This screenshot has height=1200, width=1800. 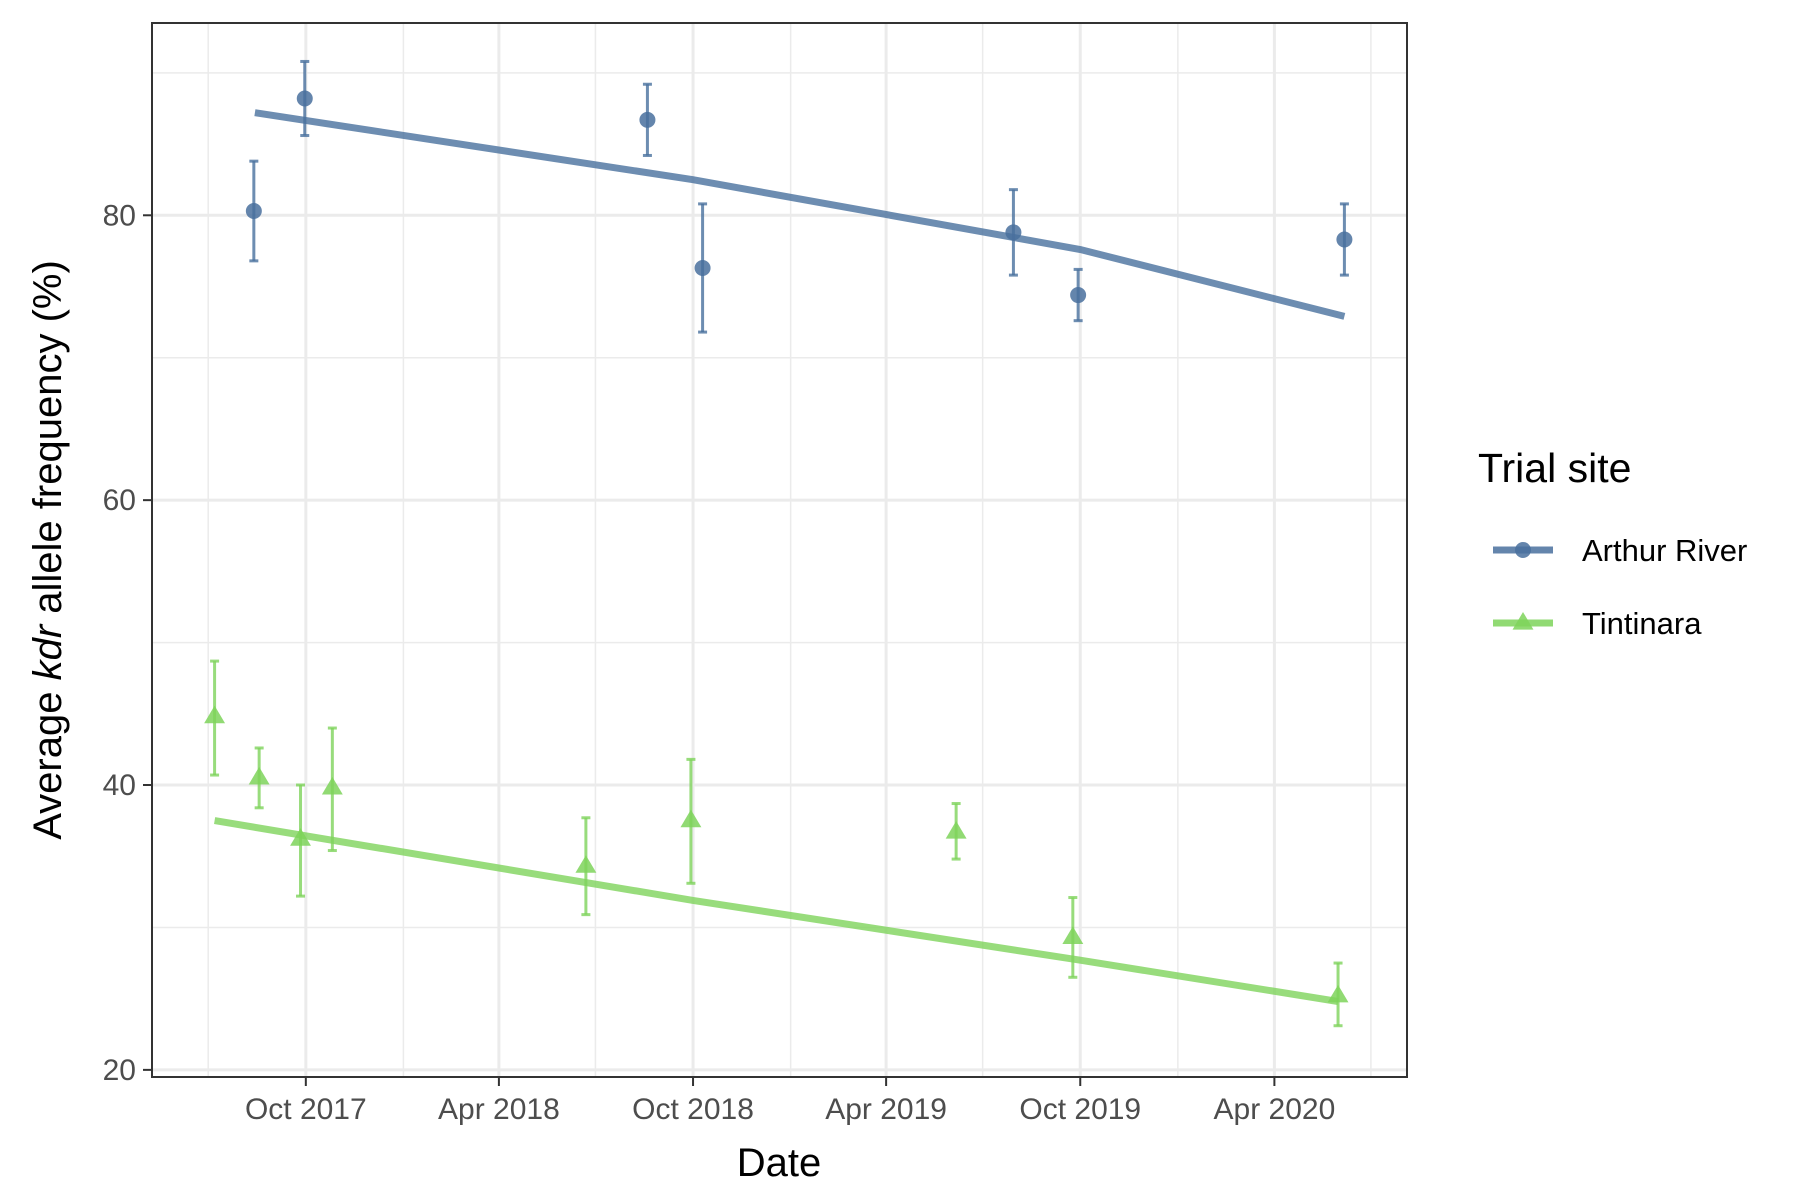 What do you see at coordinates (306, 1109) in the screenshot?
I see `x-tick-label: Oct 2017` at bounding box center [306, 1109].